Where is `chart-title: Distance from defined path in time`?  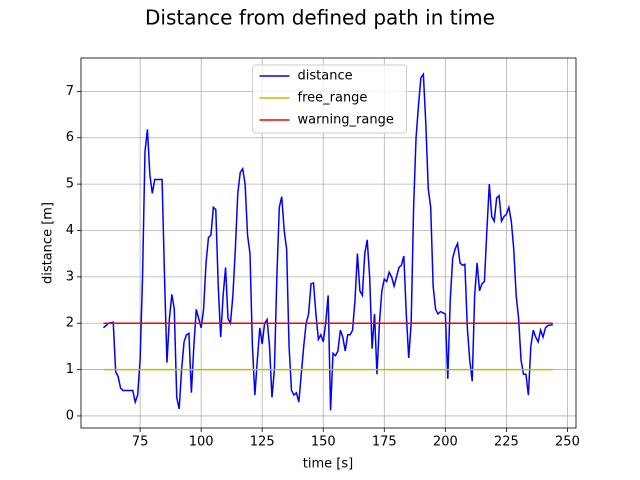
chart-title: Distance from defined path in time is located at coordinates (320, 18).